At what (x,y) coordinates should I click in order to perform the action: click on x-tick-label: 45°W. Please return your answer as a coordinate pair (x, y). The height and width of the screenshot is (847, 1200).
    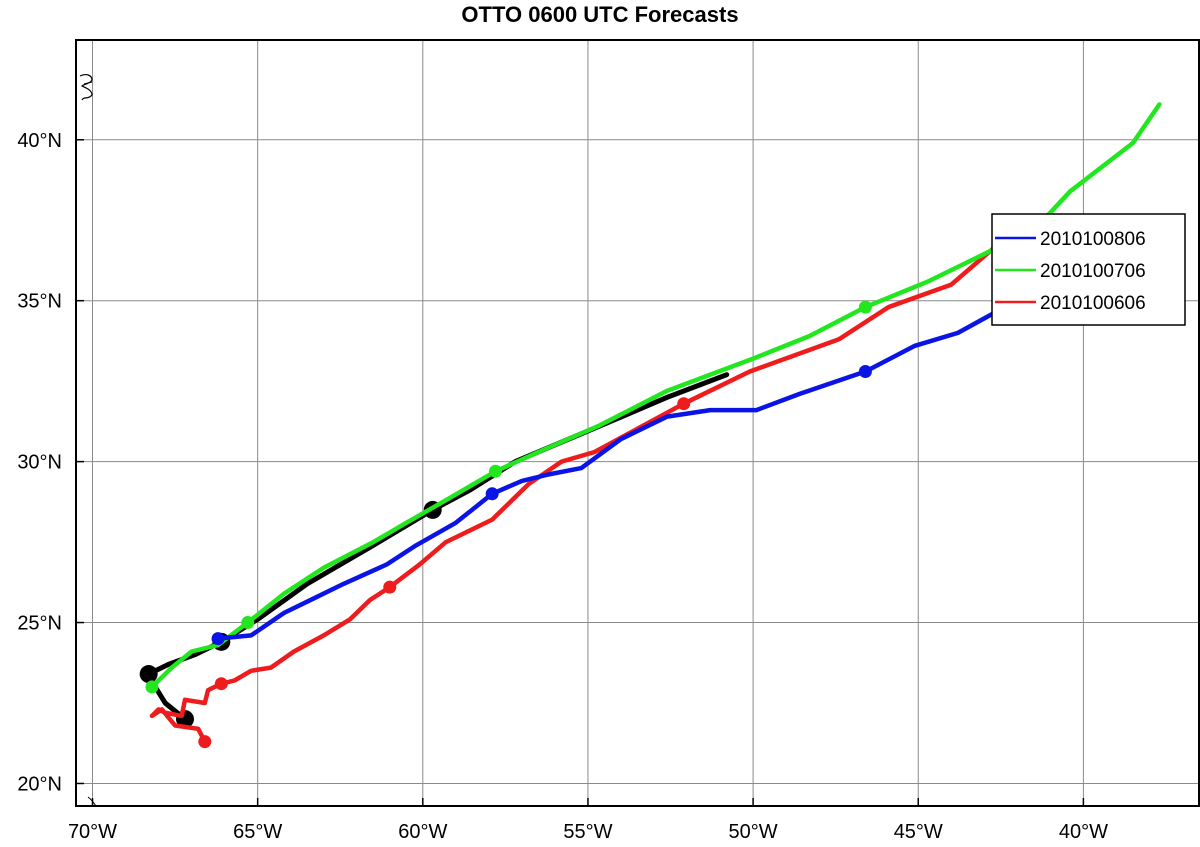
    Looking at the image, I should click on (918, 832).